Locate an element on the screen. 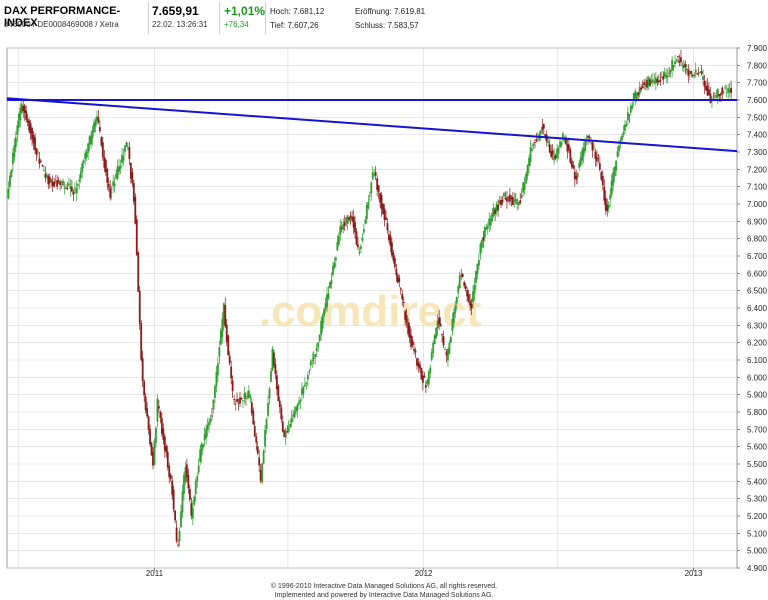 The width and height of the screenshot is (768, 600). instrument-identifier: 846900 / DE0008469008 / Xetra is located at coordinates (61, 24).